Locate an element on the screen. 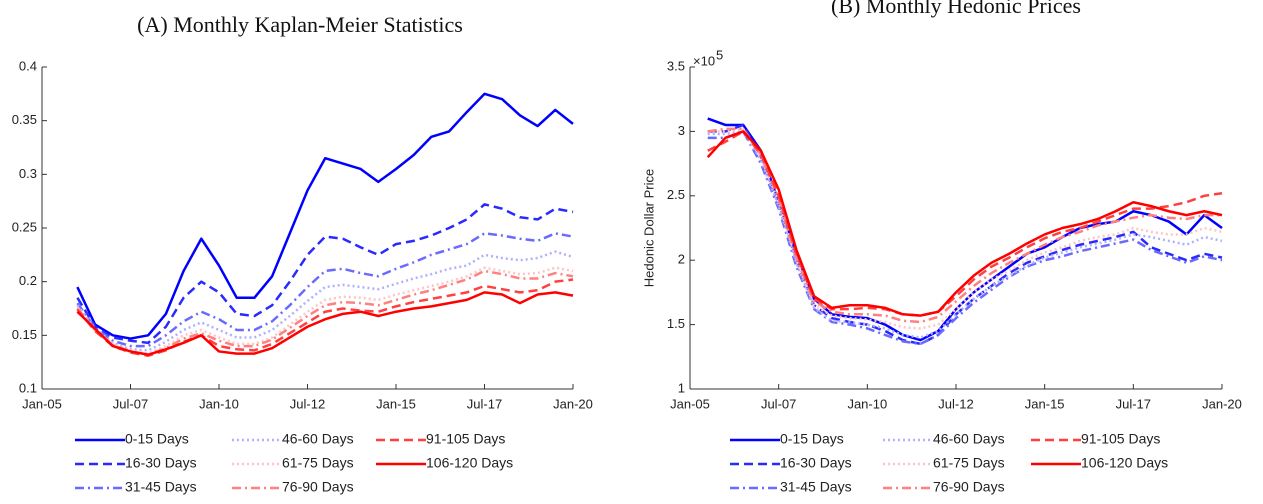  y-tick-label: 1 is located at coordinates (681, 387).